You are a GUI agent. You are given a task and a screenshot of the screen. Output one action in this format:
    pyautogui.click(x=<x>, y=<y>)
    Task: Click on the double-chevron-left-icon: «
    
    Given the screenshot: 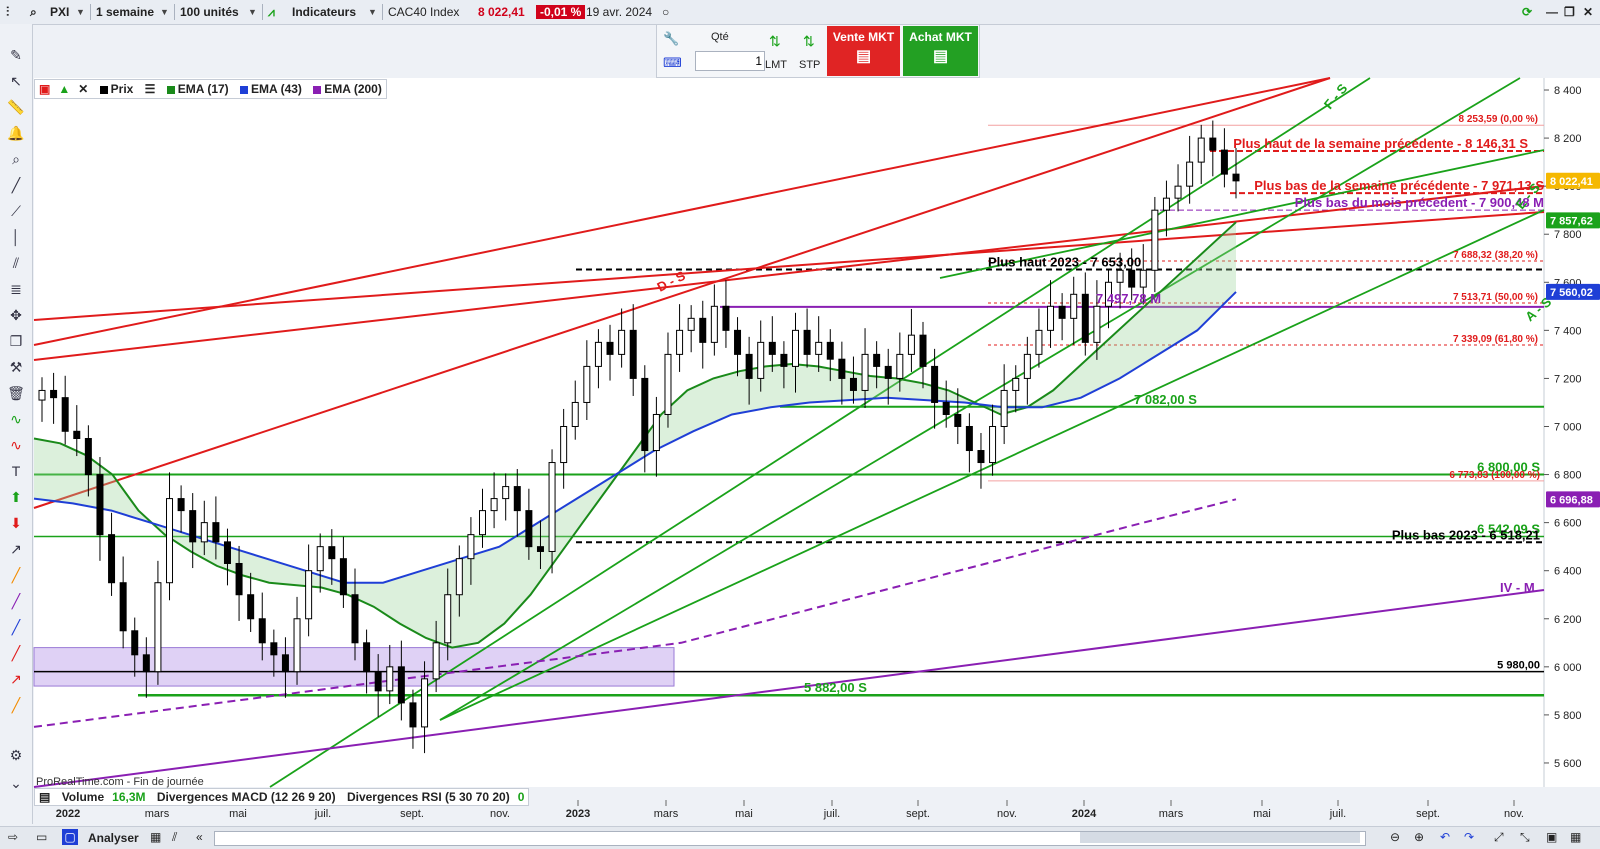 What is the action you would take?
    pyautogui.click(x=199, y=837)
    